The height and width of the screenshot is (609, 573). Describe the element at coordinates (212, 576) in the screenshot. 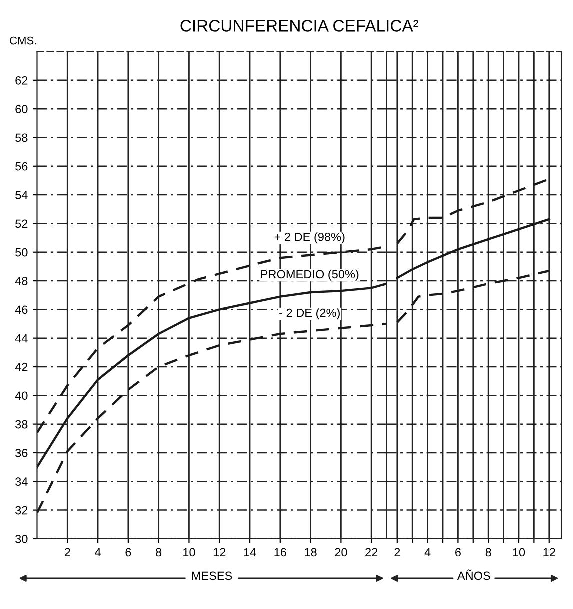

I see `x-axis-title: MESES` at that location.